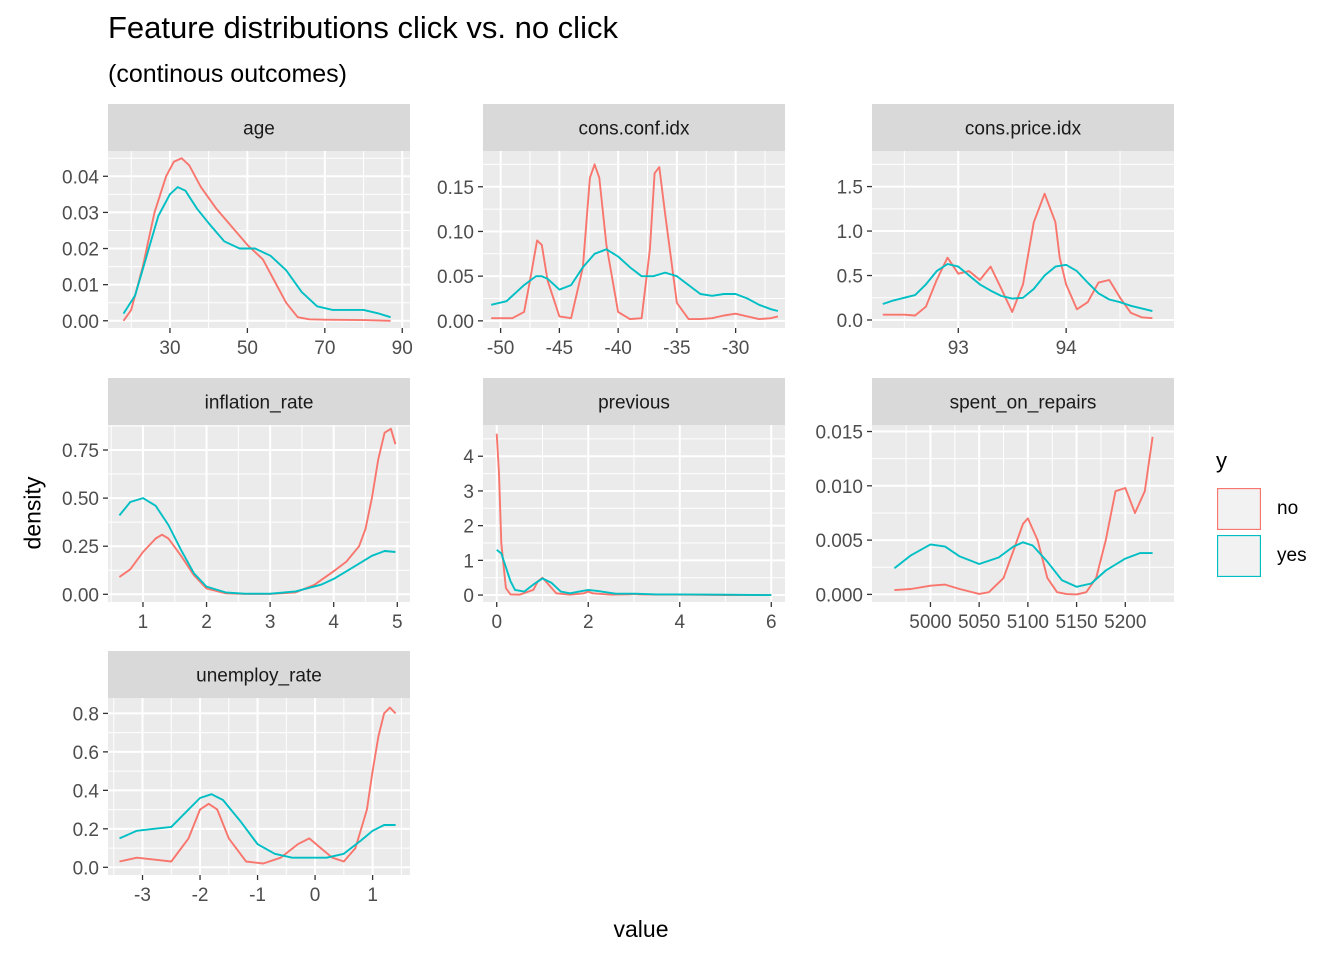 This screenshot has height=960, width=1344. Describe the element at coordinates (1239, 556) in the screenshot. I see `legend-key-yes` at that location.